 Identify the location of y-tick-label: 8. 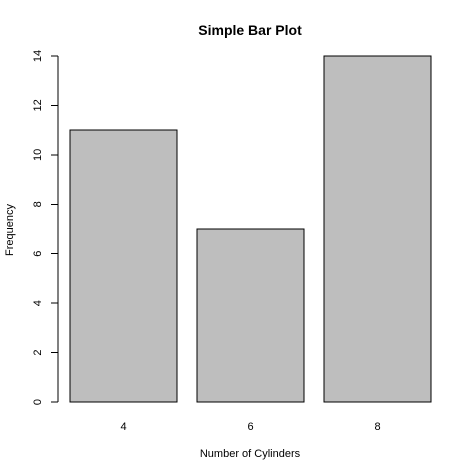
(38, 204).